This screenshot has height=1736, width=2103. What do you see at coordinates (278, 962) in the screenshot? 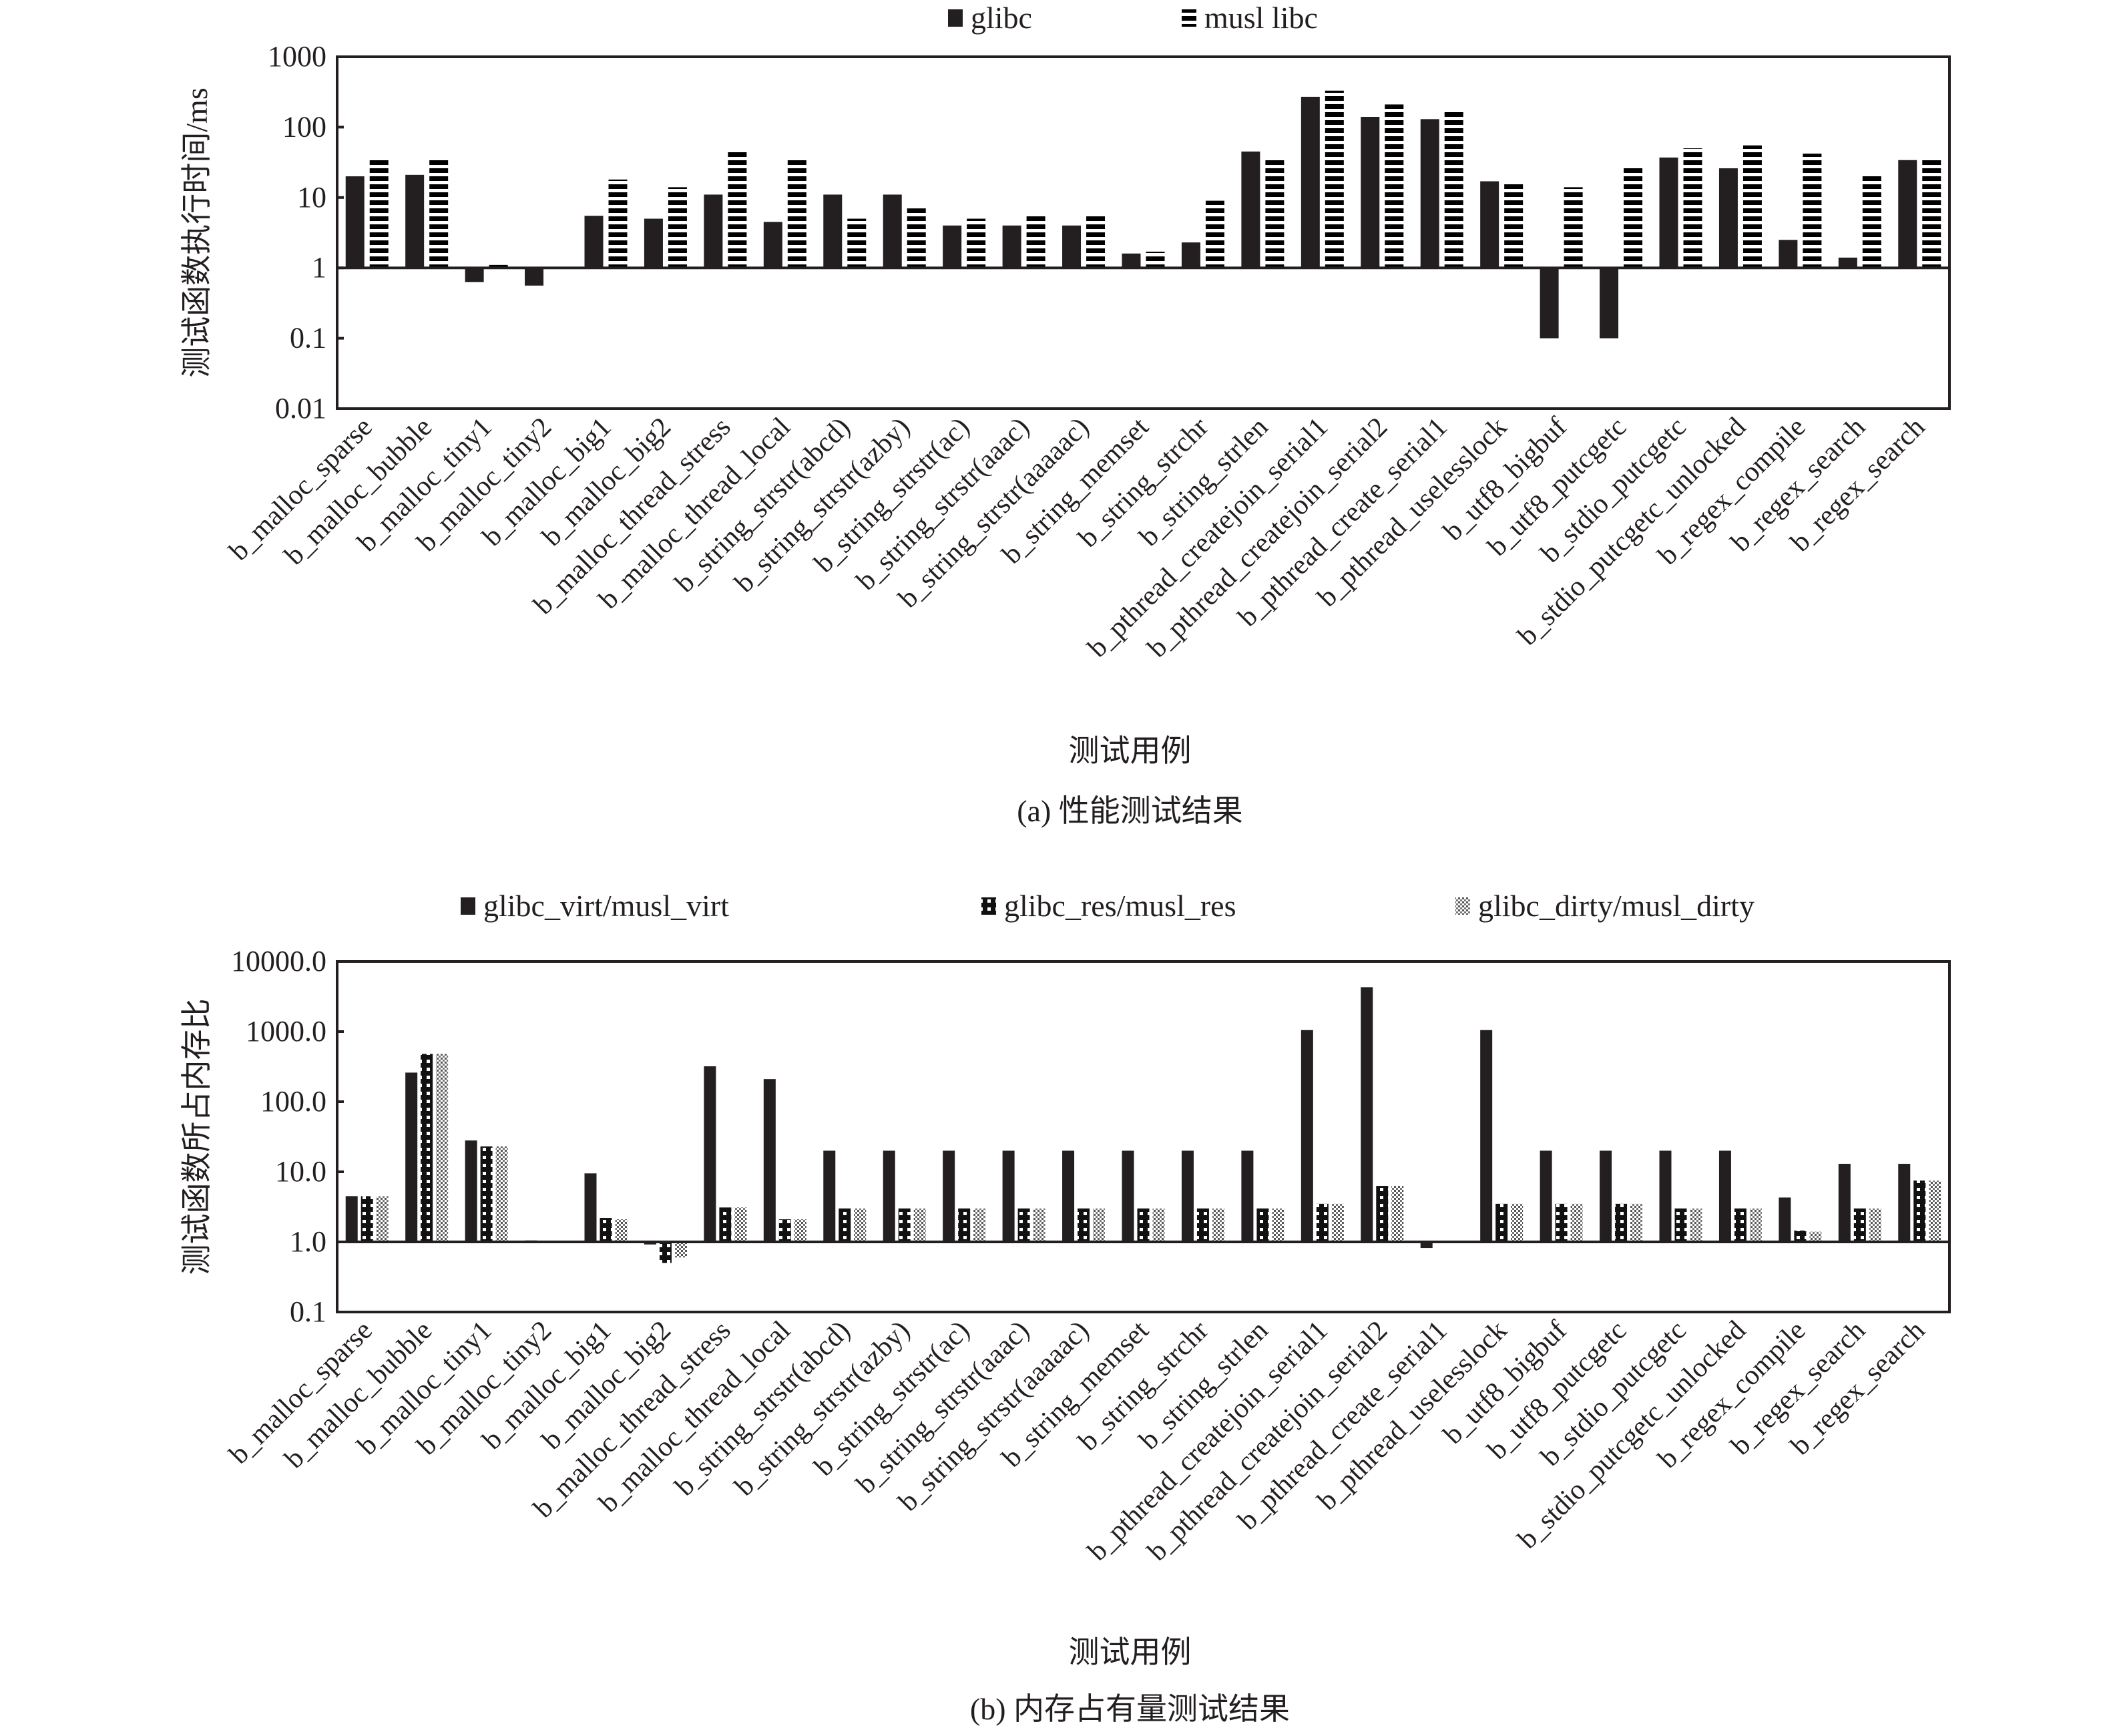
I see `y-tick-label: 10000.0` at bounding box center [278, 962].